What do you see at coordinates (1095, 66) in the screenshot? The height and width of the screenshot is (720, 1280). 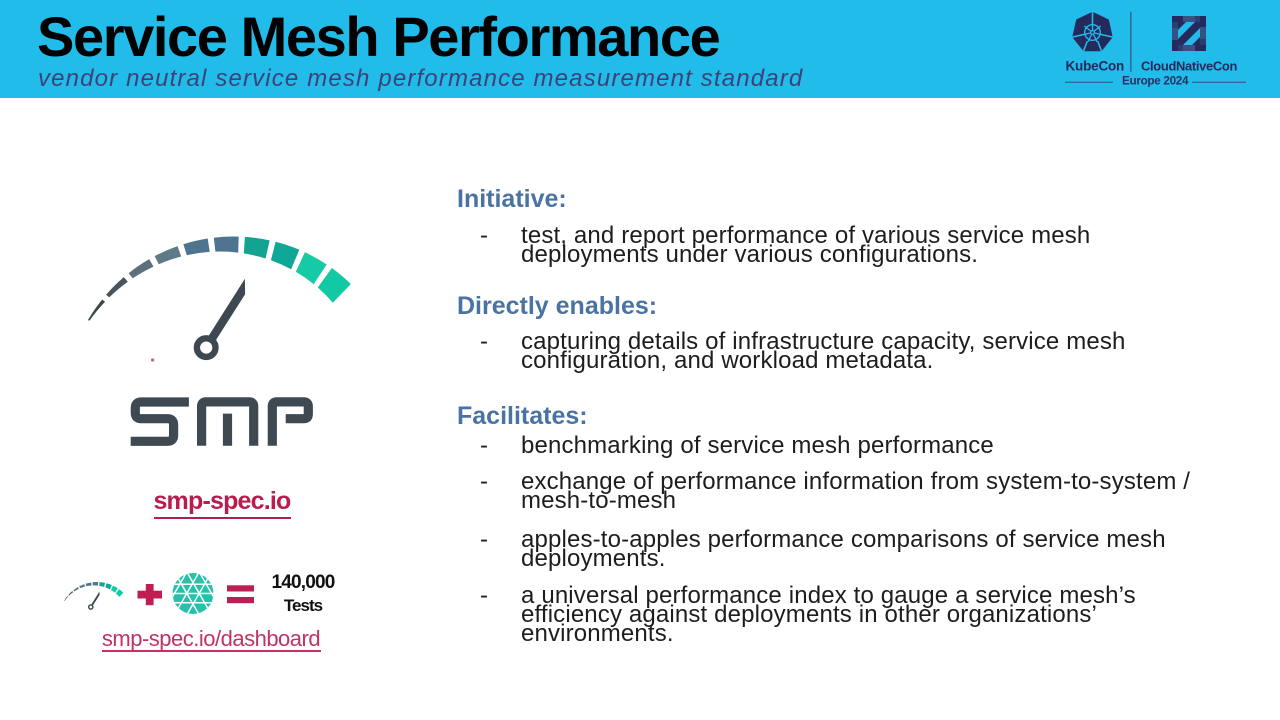 I see `svg-text: KubeCon` at bounding box center [1095, 66].